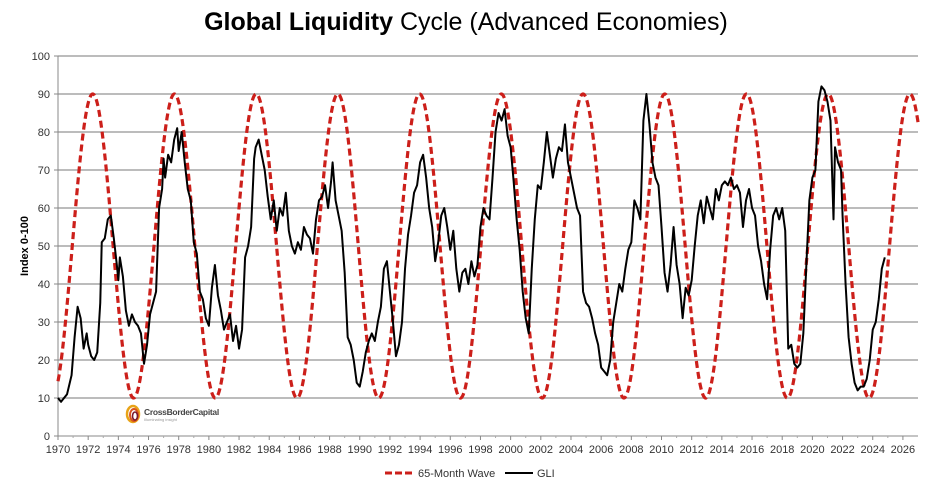  I want to click on y-tick-label: 100, so click(41, 57).